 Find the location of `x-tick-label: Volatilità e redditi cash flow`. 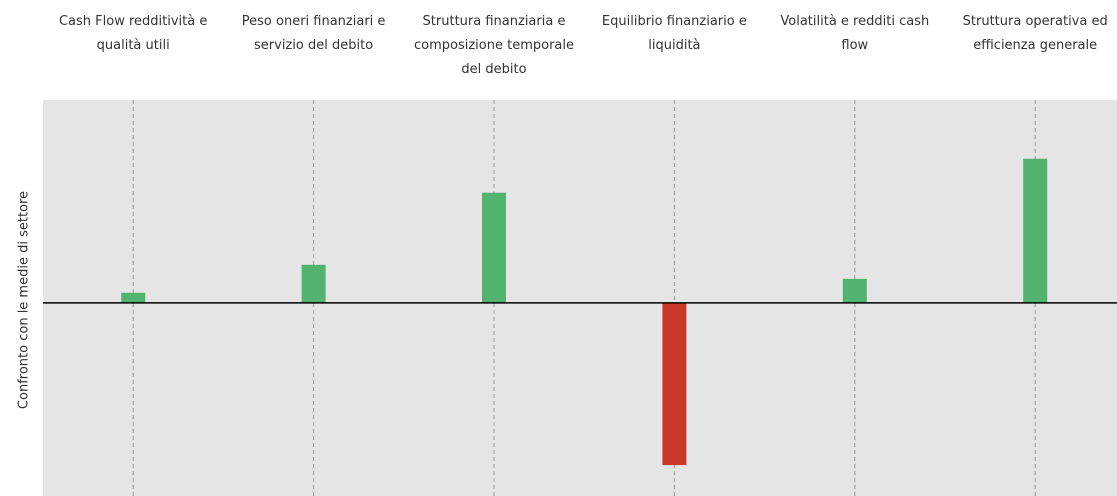

x-tick-label: Volatilità e redditi cash flow is located at coordinates (855, 33).